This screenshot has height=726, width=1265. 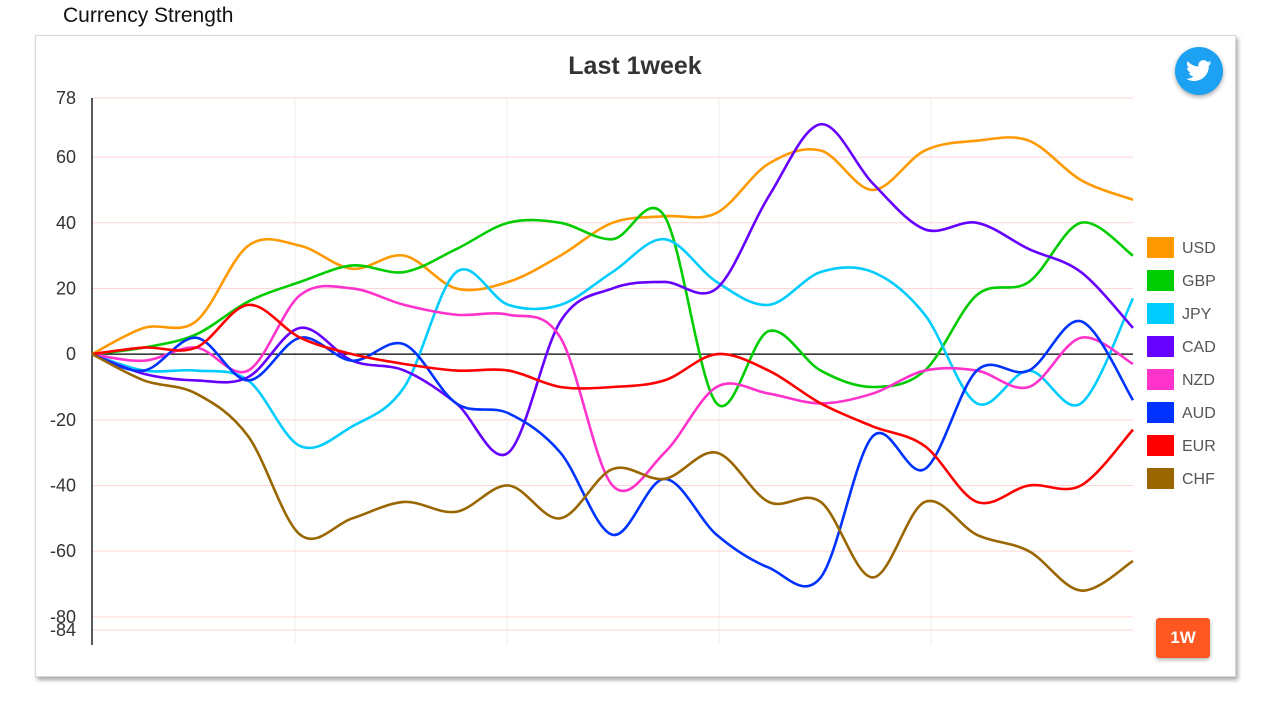 I want to click on y-tick-label: -80, so click(x=63, y=617).